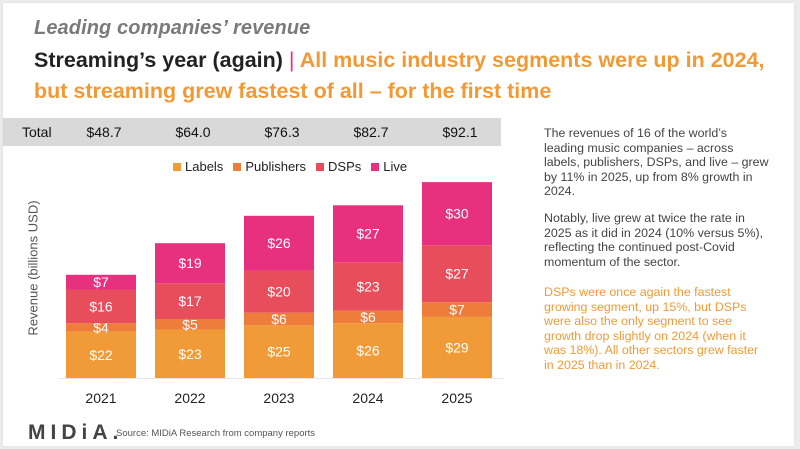 The width and height of the screenshot is (800, 449). I want to click on bar-segment-publishers-2024, so click(368, 317).